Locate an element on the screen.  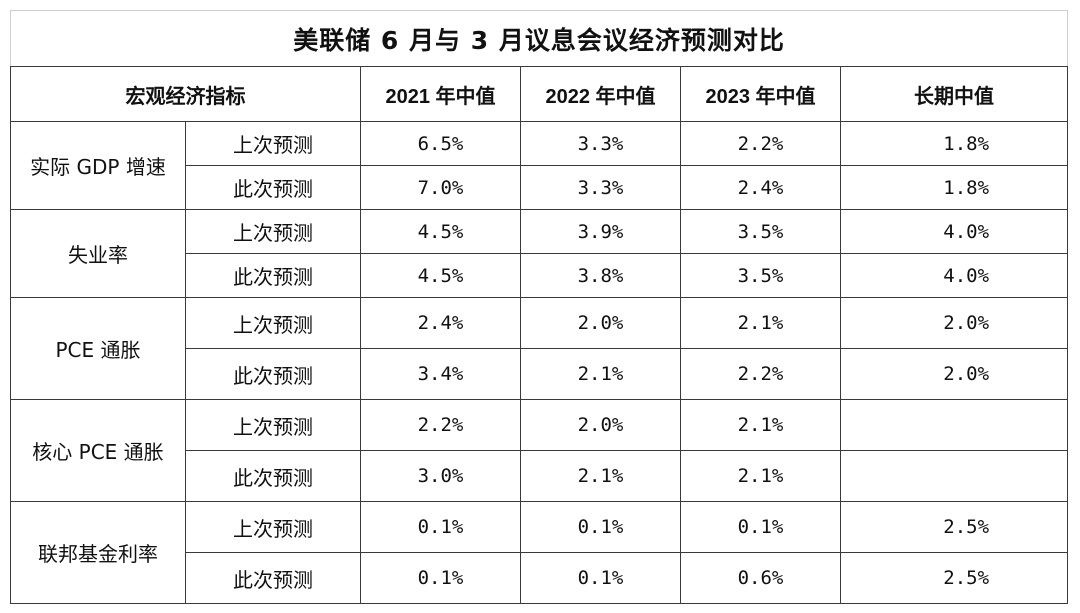
value-2022: 3.8% is located at coordinates (600, 275).